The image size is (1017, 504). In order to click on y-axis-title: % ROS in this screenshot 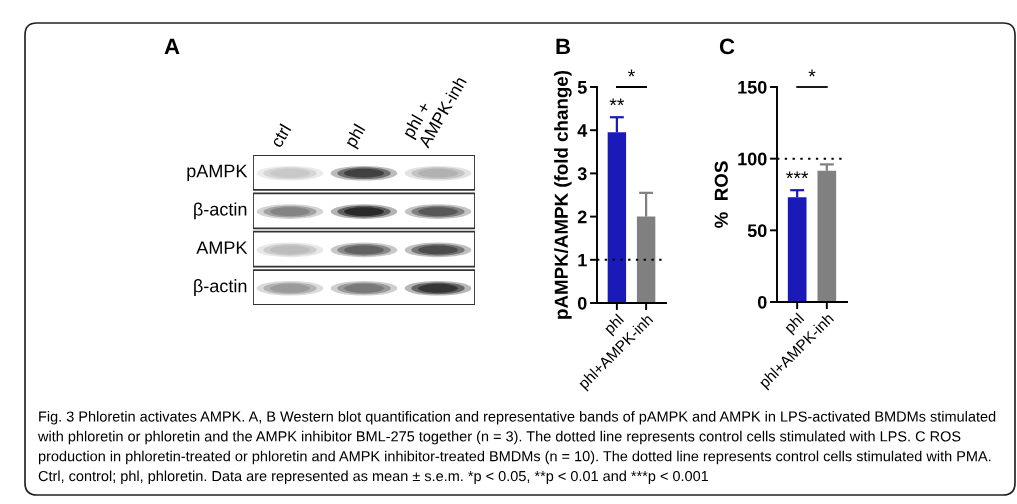, I will do `click(721, 194)`.